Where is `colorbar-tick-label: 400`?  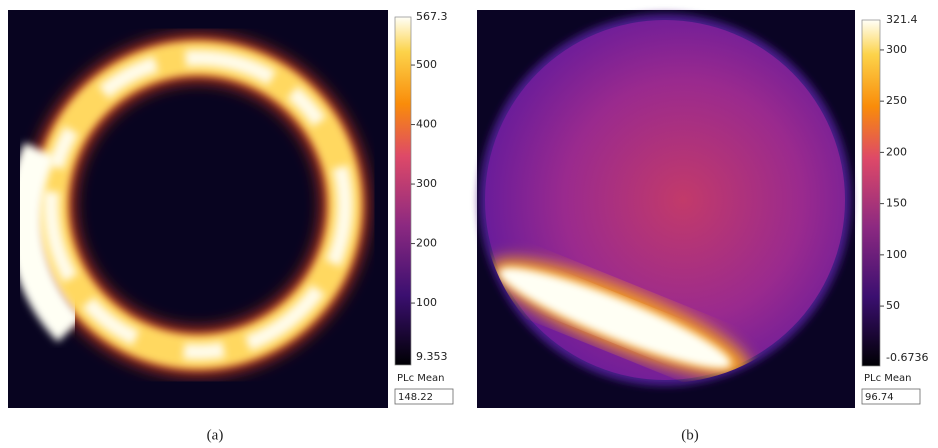 colorbar-tick-label: 400 is located at coordinates (426, 124).